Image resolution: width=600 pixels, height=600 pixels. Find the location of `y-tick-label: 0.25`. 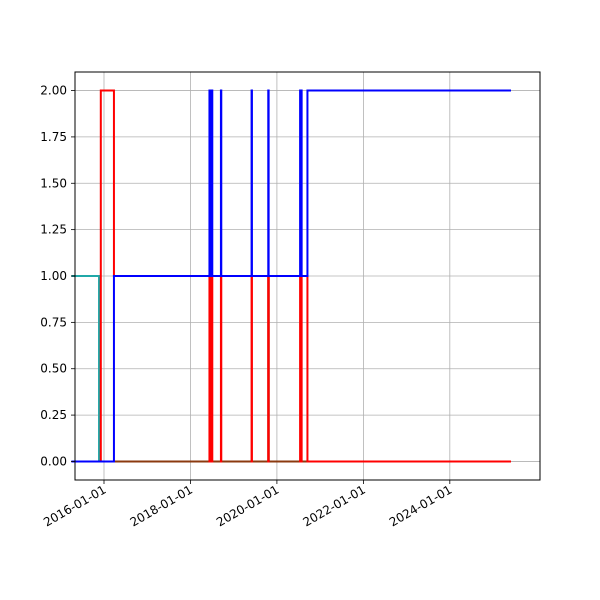

y-tick-label: 0.25 is located at coordinates (53, 415).